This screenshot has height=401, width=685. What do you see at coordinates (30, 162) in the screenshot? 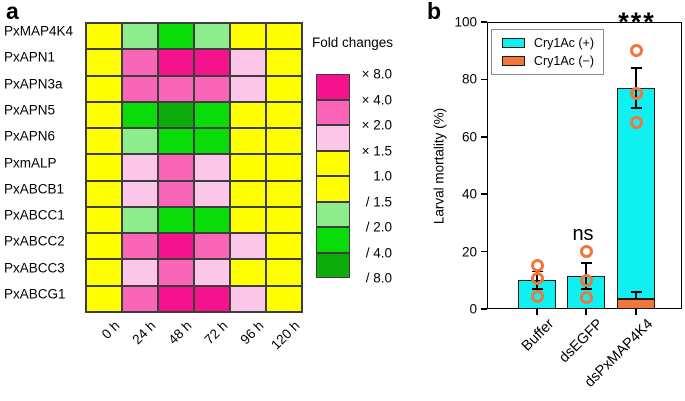
I see `heatmap-row-label: PxmALP` at bounding box center [30, 162].